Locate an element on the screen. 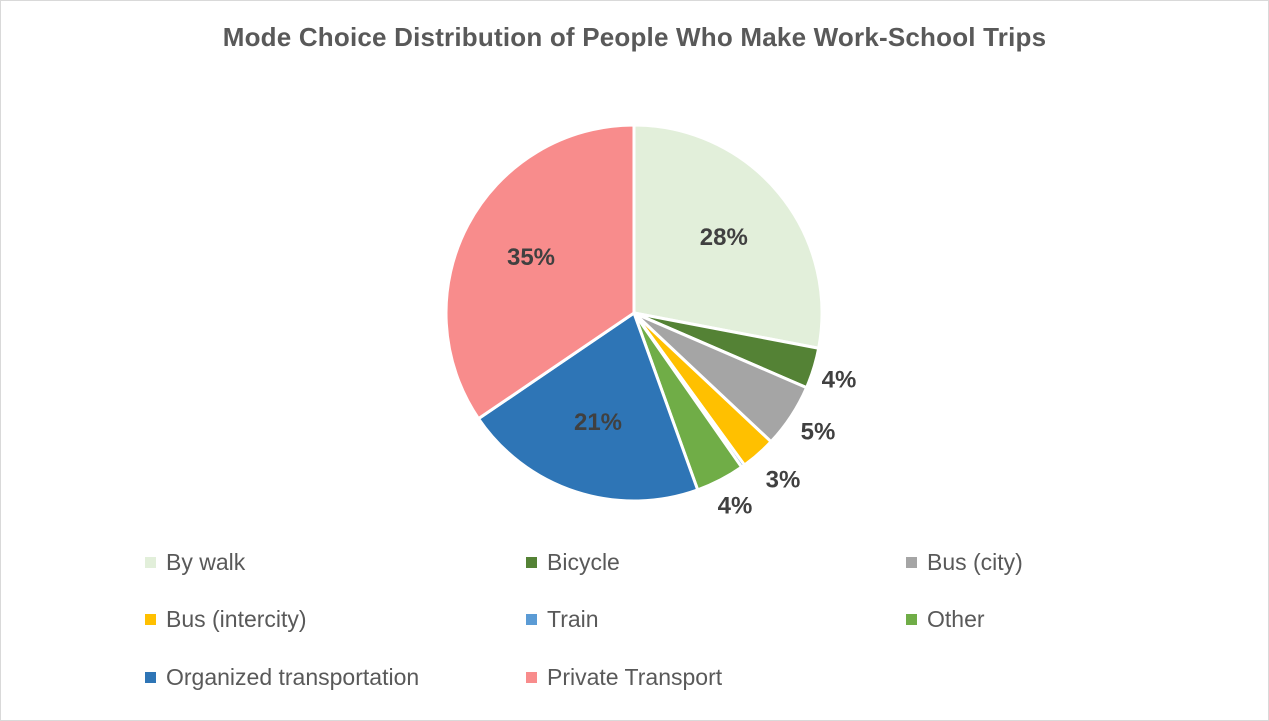  legend-item-bus-intercity: Bus (intercity) is located at coordinates (226, 619).